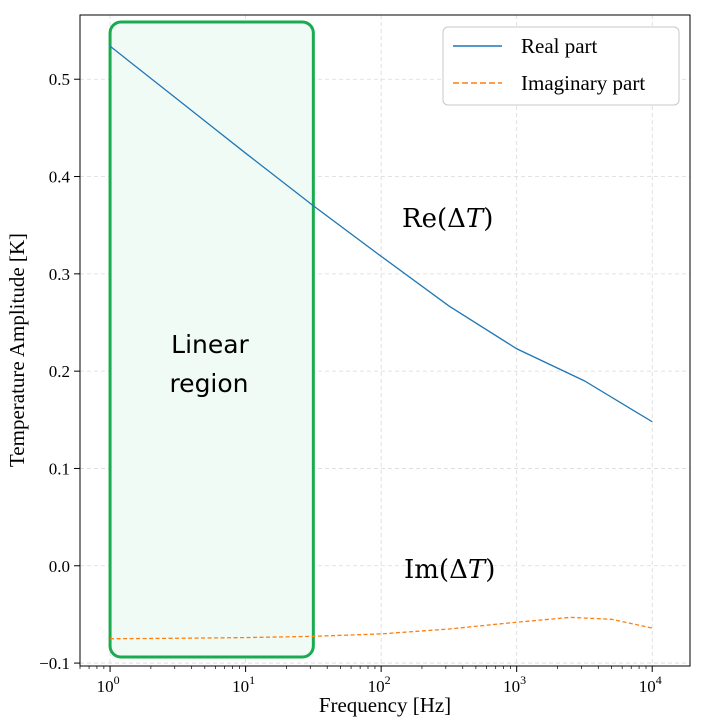 The height and width of the screenshot is (721, 701). Describe the element at coordinates (449, 570) in the screenshot. I see `im-annotation: Im(ΔT)` at that location.